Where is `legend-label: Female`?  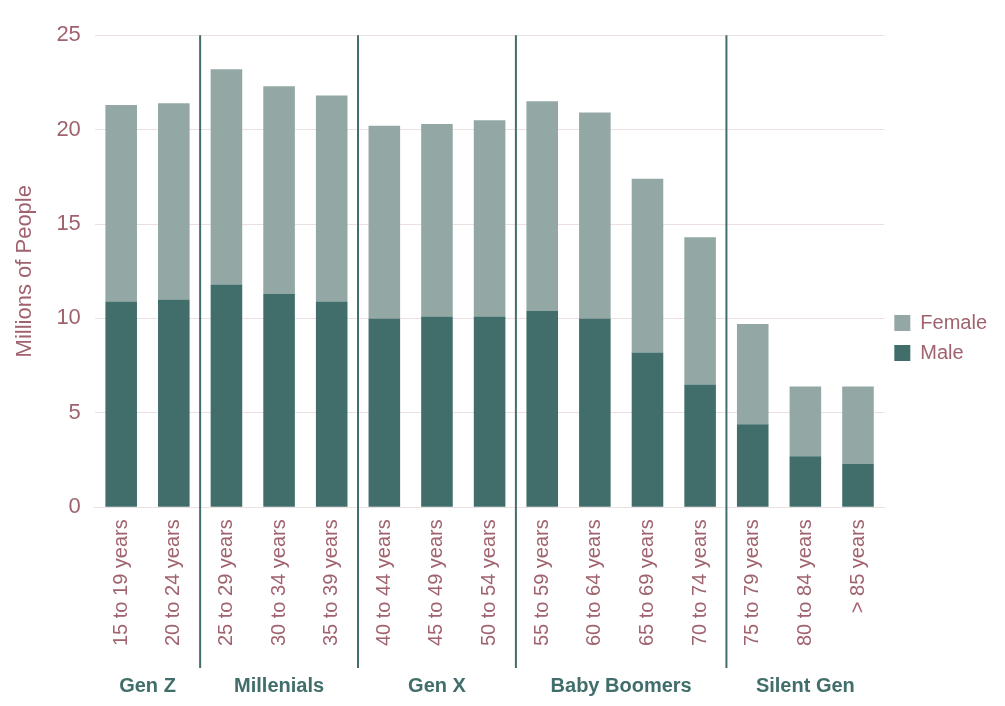
legend-label: Female is located at coordinates (954, 321).